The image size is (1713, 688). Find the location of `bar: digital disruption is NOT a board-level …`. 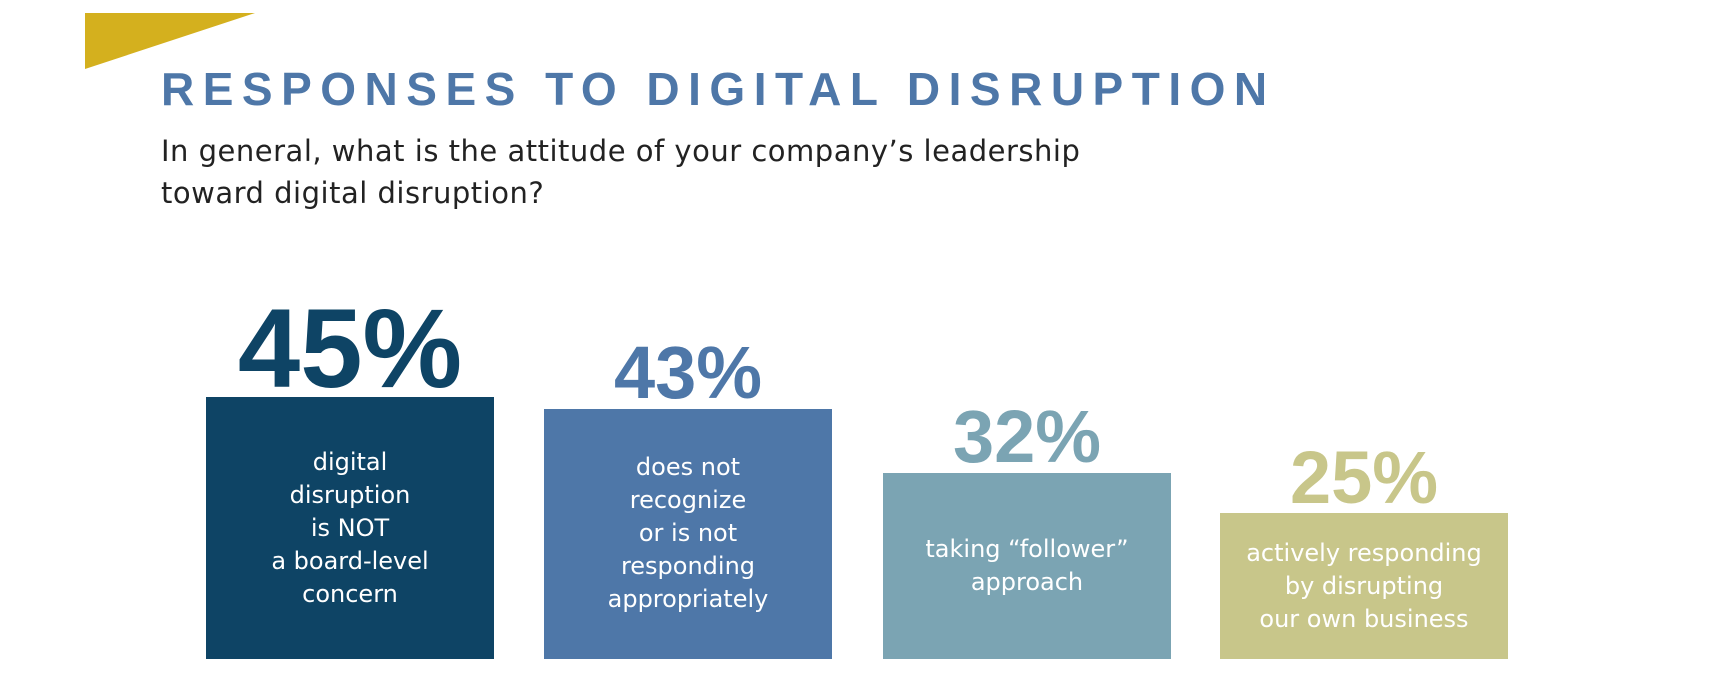

bar: digital disruption is NOT a board-level … is located at coordinates (350, 528).